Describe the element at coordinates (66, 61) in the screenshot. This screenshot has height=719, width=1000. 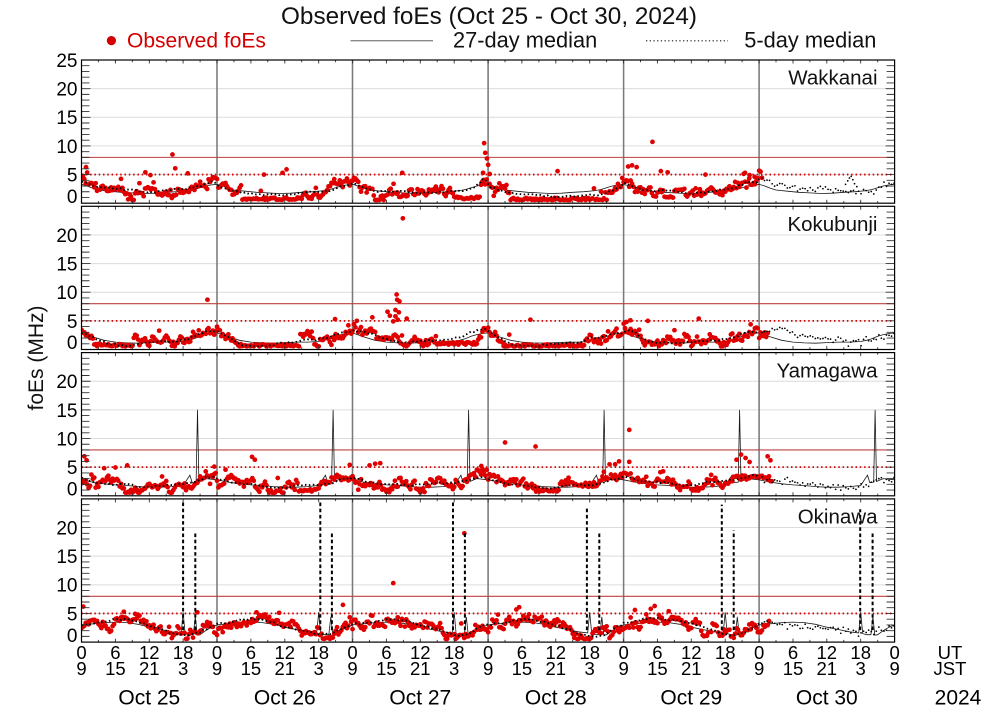
I see `svg-text: 25` at that location.